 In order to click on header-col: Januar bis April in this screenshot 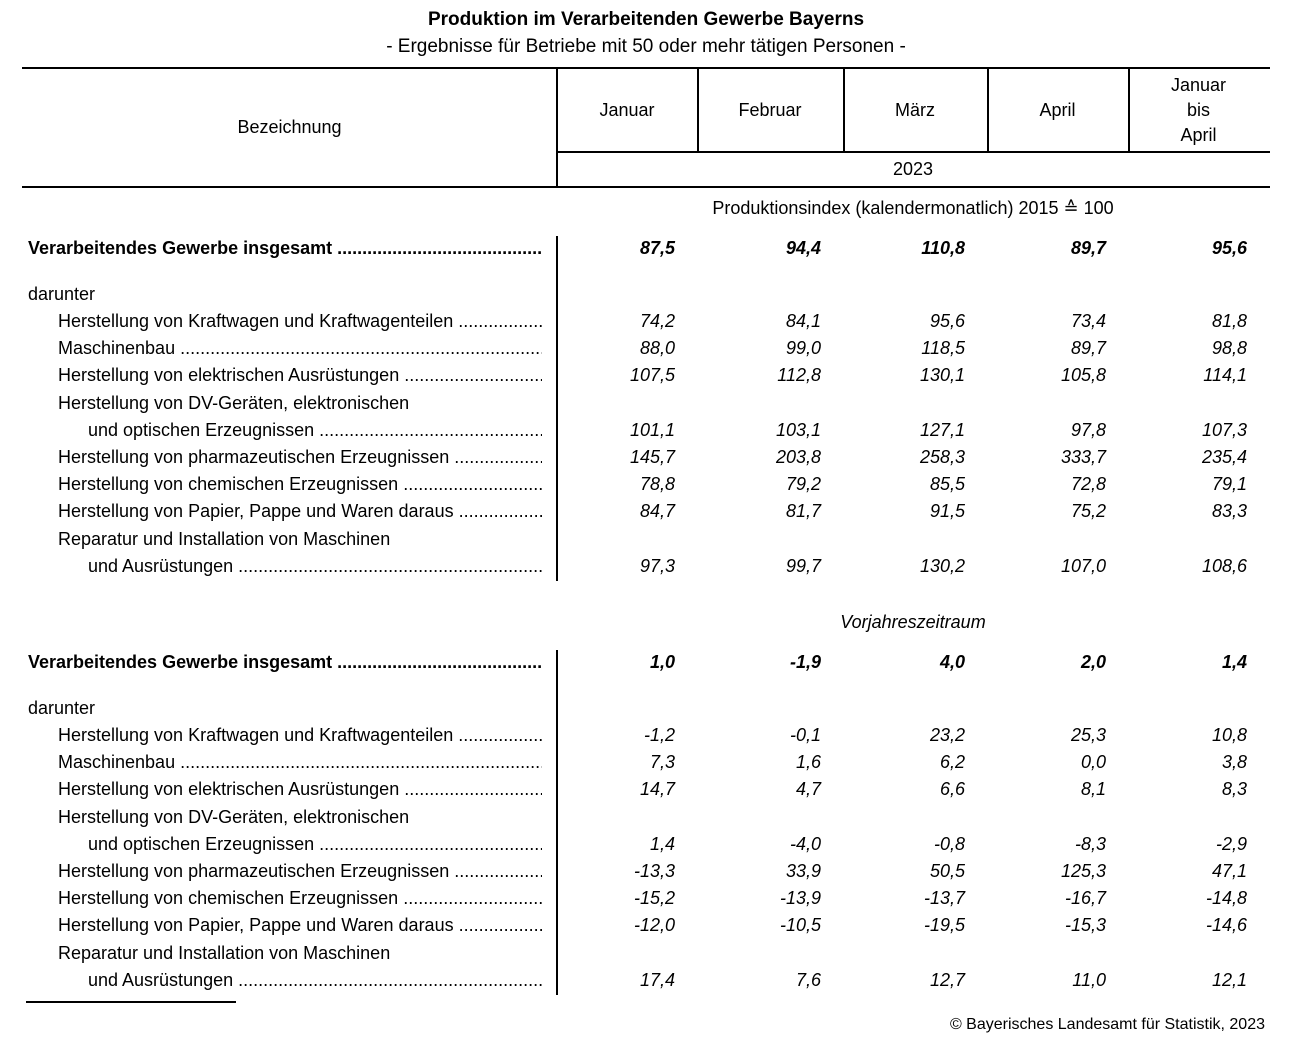, I will do `click(1198, 109)`.